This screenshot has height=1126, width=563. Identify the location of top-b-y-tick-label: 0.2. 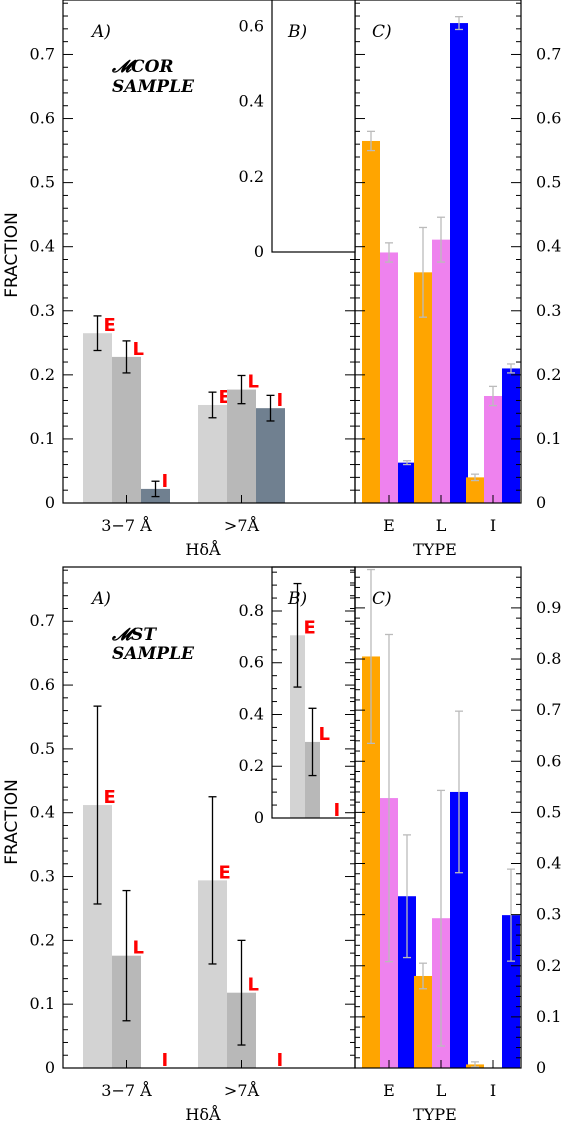
(251, 176).